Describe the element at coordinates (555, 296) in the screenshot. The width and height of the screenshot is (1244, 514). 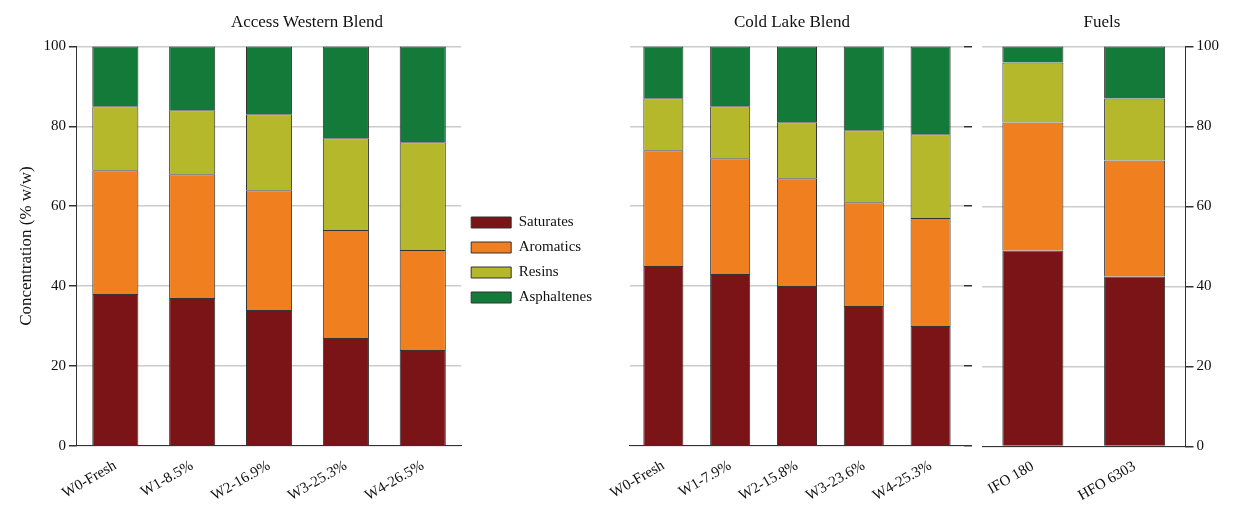
I see `legend-label: Asphaltenes` at that location.